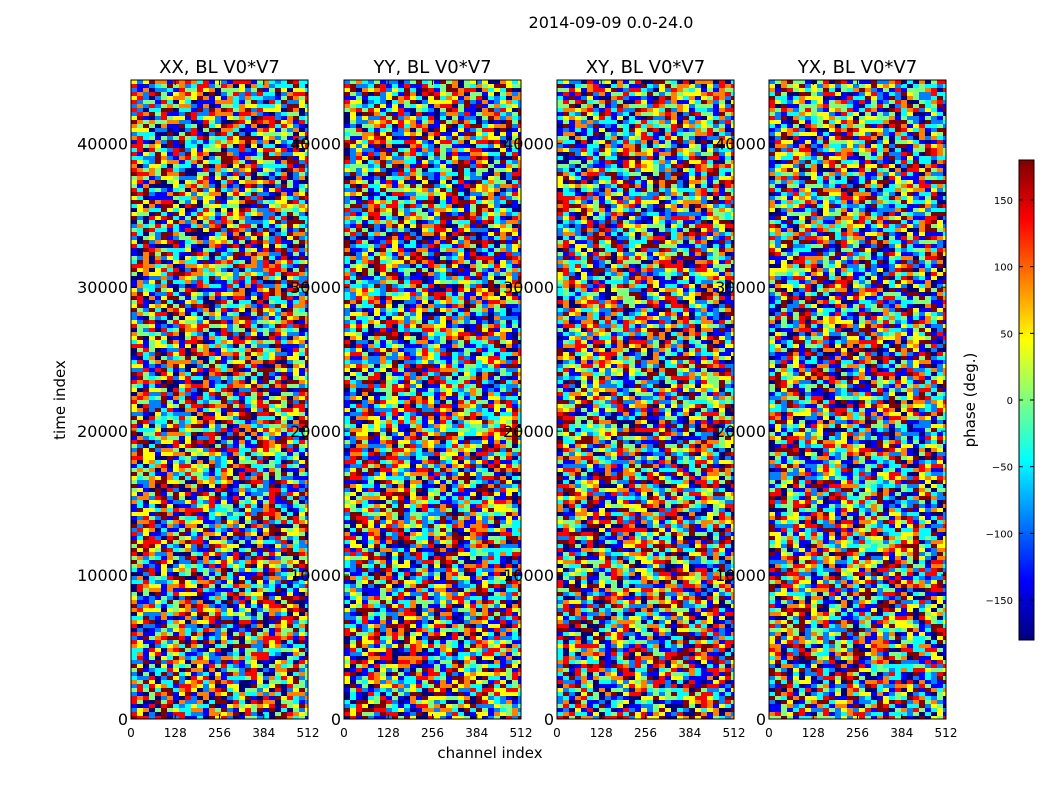 The image size is (1050, 800). I want to click on colorbar-tick-label: −100, so click(999, 534).